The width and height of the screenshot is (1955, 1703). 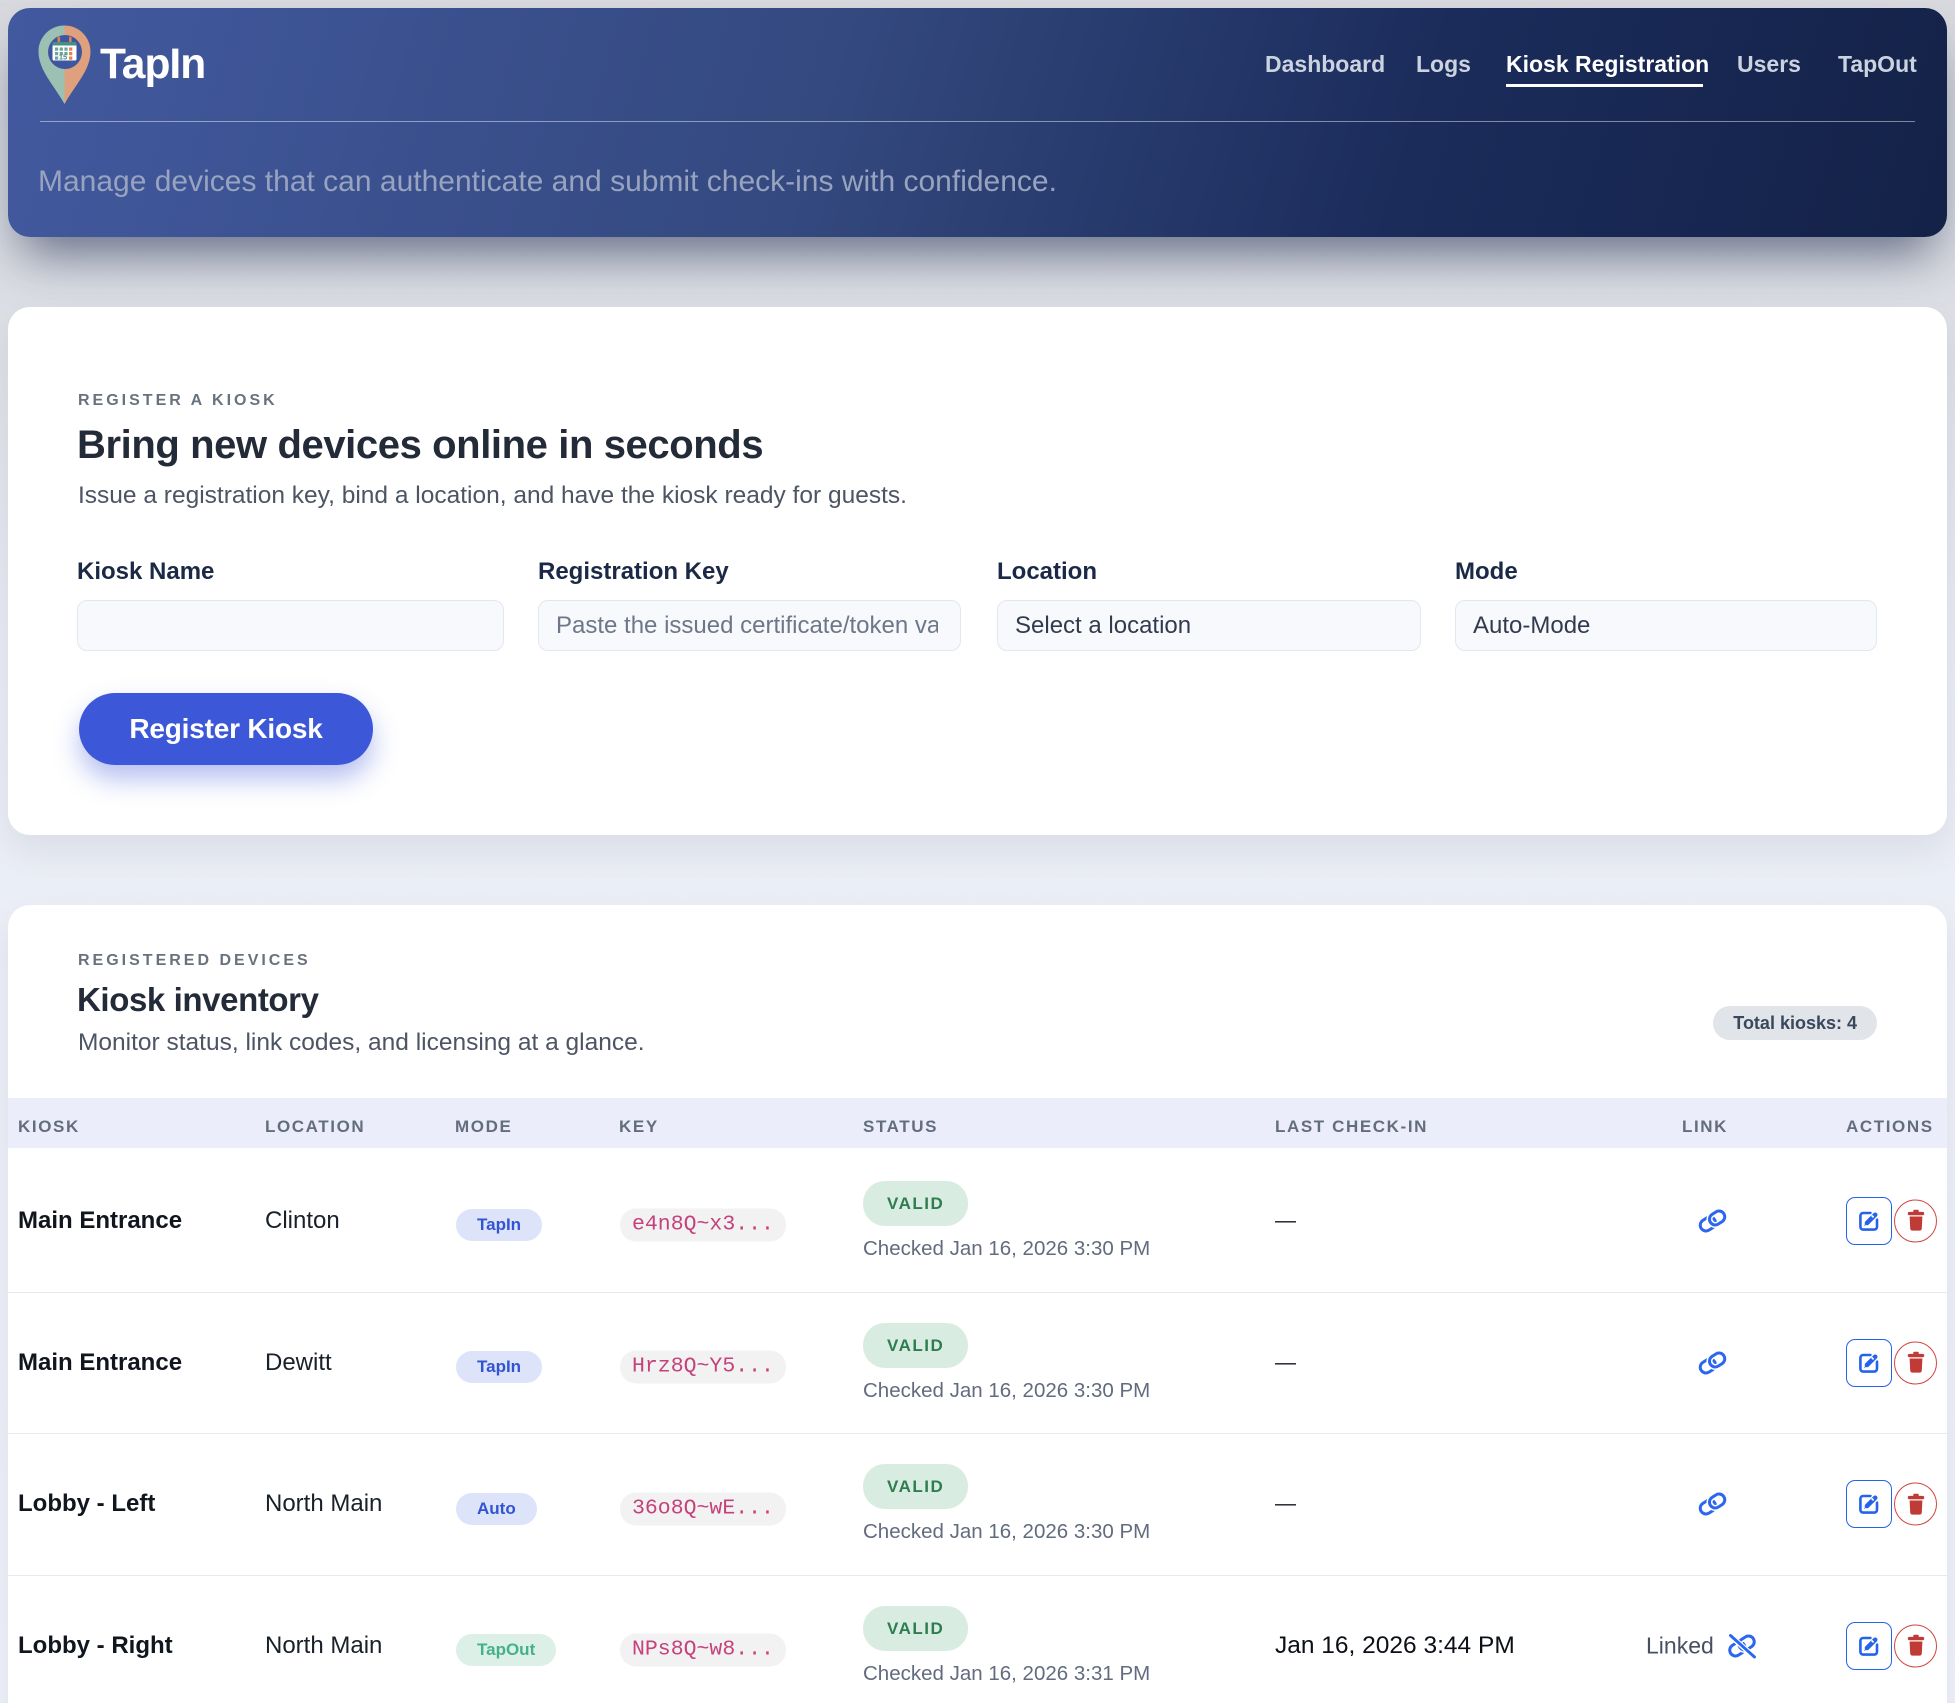 What do you see at coordinates (63, 57) in the screenshot?
I see `svg-text: 15` at bounding box center [63, 57].